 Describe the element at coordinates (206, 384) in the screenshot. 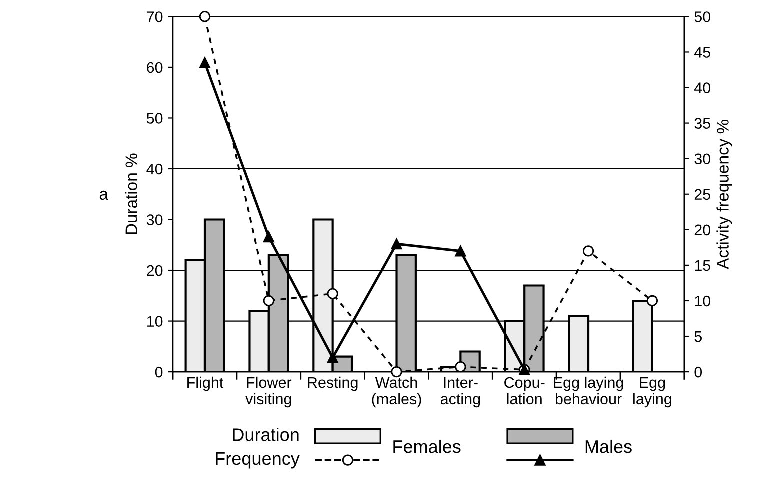

I see `x-tick-label: Flight` at that location.